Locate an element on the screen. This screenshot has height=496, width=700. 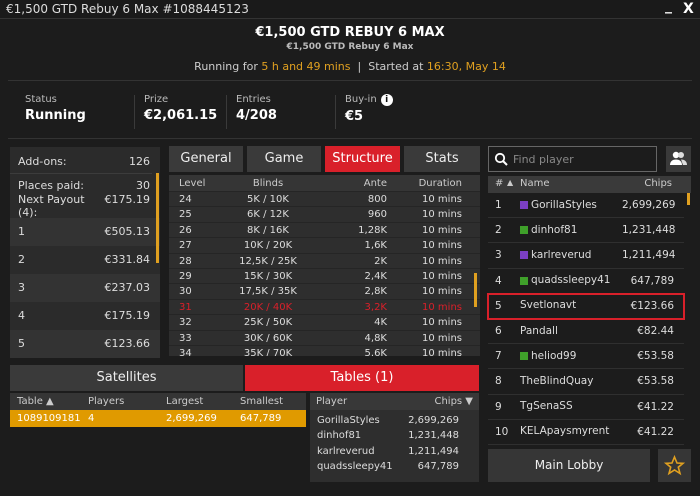
info-icon: i is located at coordinates (386, 100).